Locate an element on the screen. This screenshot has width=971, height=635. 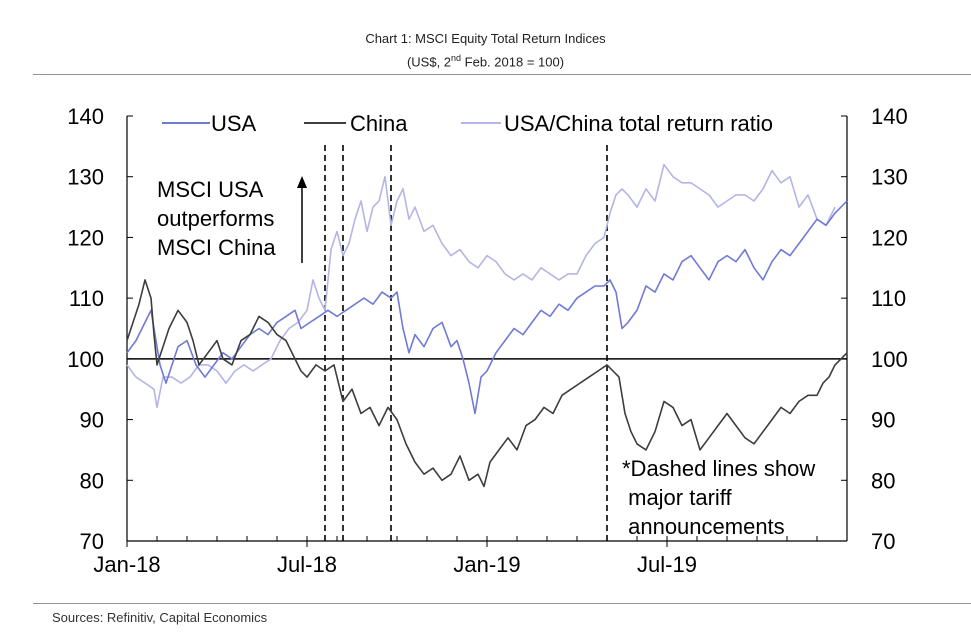
y2-tick-label: 90 is located at coordinates (883, 420).